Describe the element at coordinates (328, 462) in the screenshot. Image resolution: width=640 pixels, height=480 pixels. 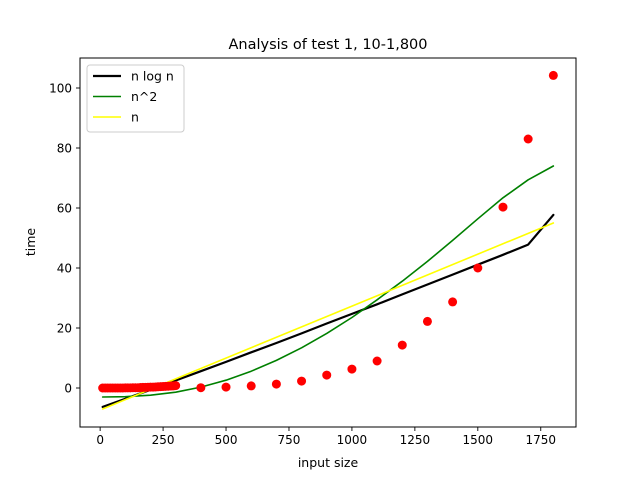
I see `x-axis-label: input size` at that location.